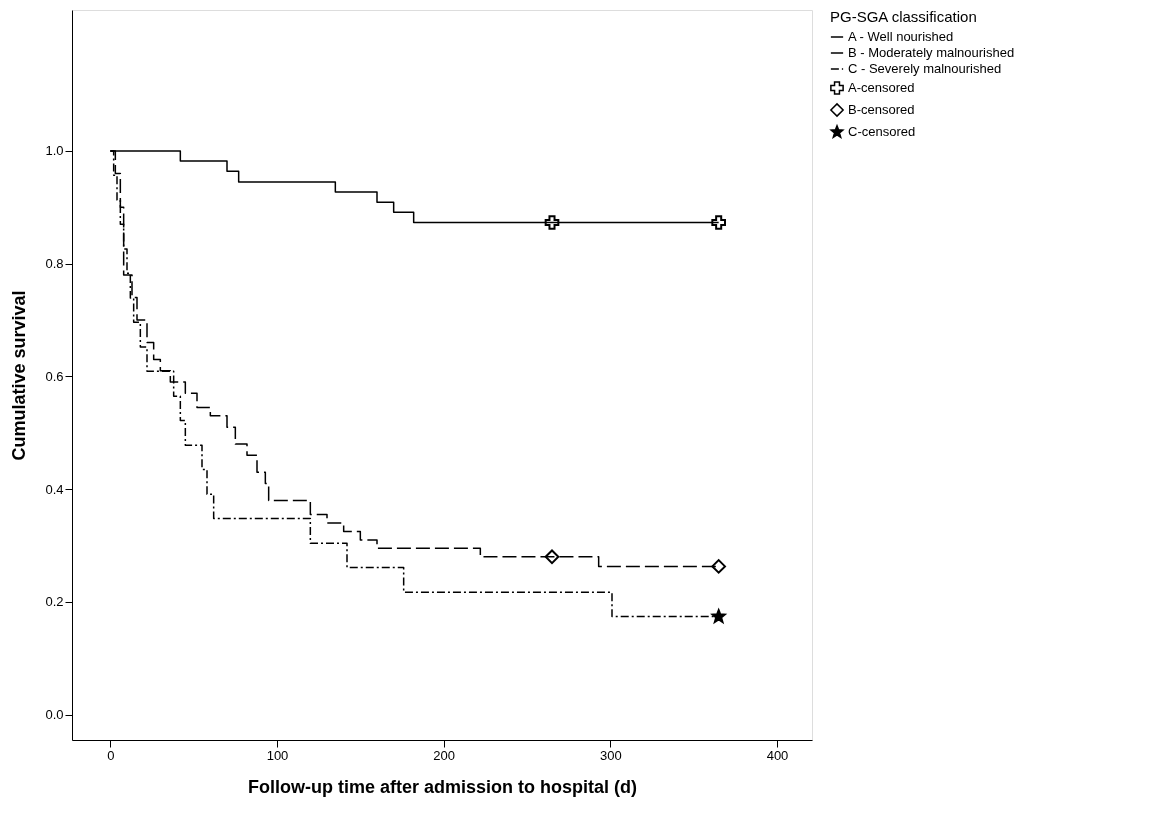 The image size is (1150, 837). What do you see at coordinates (882, 131) in the screenshot?
I see `legend-label: C-censored` at bounding box center [882, 131].